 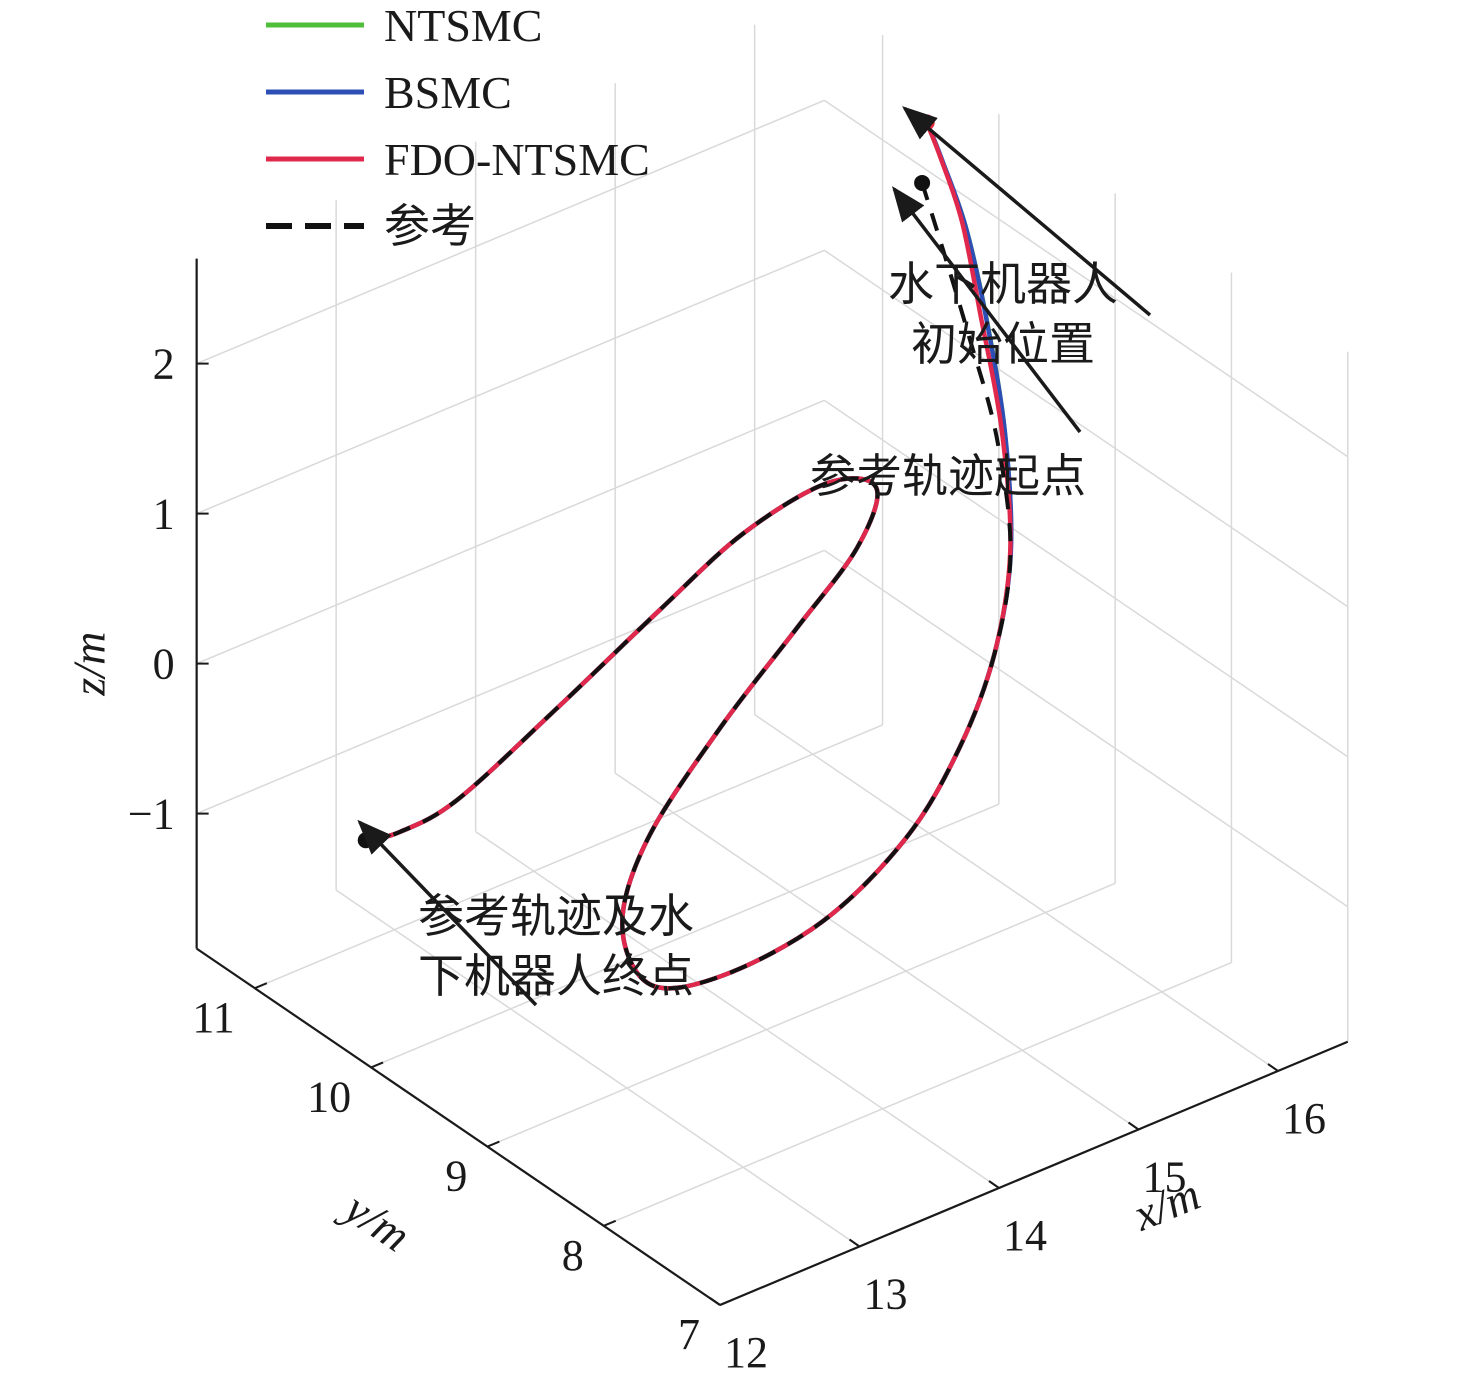 What do you see at coordinates (556, 976) in the screenshot?
I see `annotation-2-line-1: 下机器人终点` at bounding box center [556, 976].